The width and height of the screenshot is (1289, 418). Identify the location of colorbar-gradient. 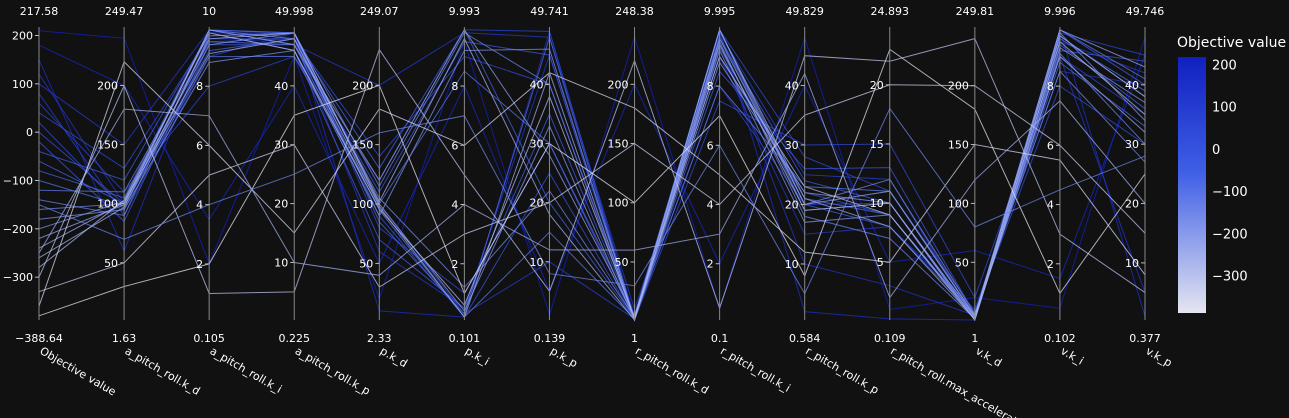
(1192, 185).